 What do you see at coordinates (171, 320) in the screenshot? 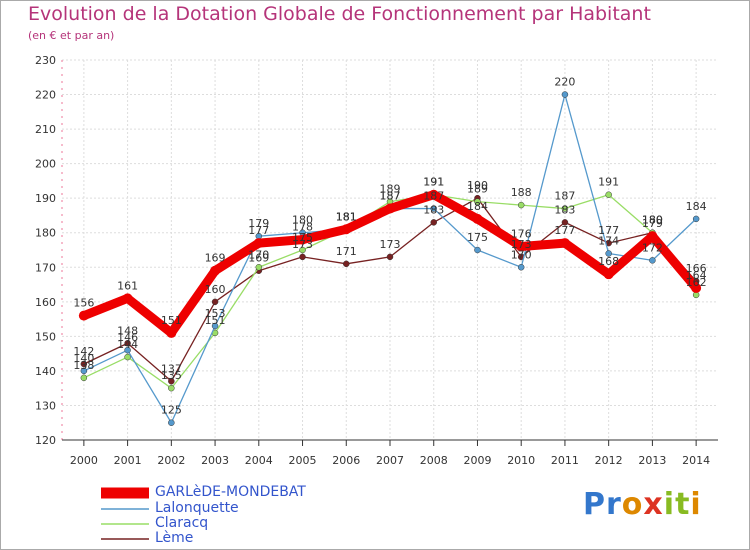
I see `data-label-0: 151` at bounding box center [171, 320].